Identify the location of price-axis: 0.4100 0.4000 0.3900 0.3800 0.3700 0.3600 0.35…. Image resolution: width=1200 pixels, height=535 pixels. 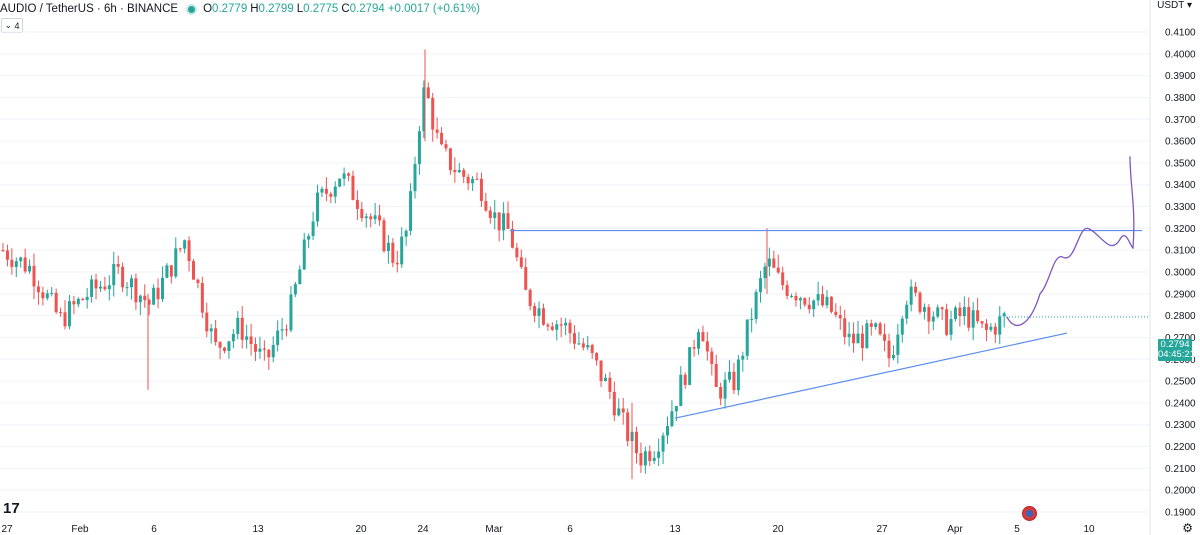
(1172, 267).